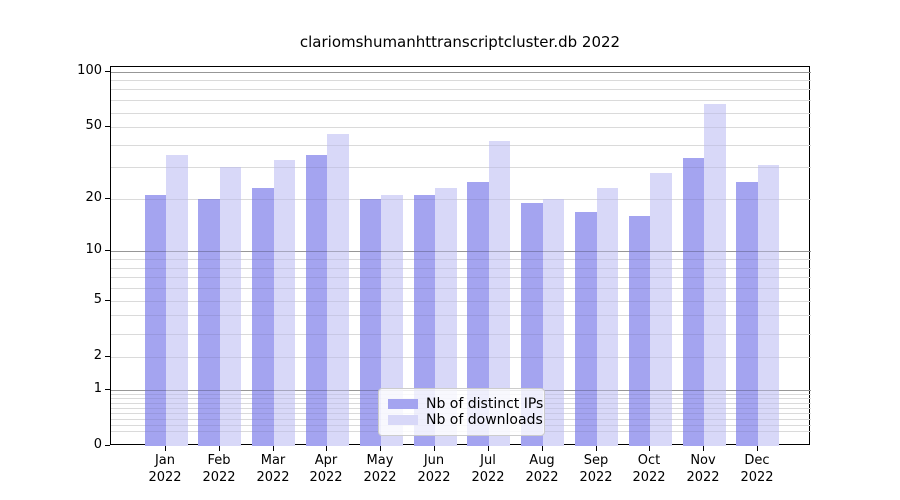 The image size is (900, 500). I want to click on bar-may-downloads, so click(392, 320).